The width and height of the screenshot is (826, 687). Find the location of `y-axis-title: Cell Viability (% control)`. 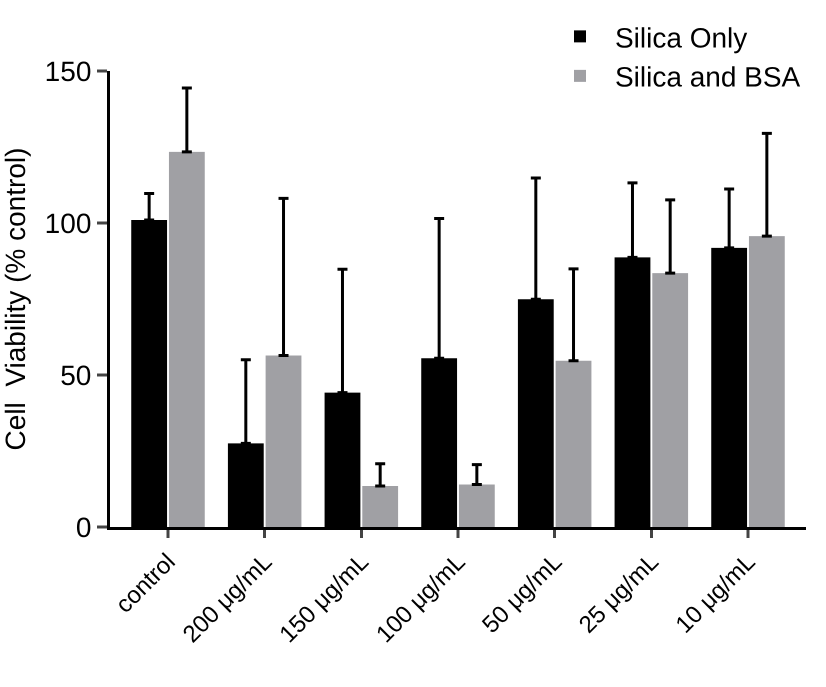

y-axis-title: Cell Viability (% control) is located at coordinates (15, 299).